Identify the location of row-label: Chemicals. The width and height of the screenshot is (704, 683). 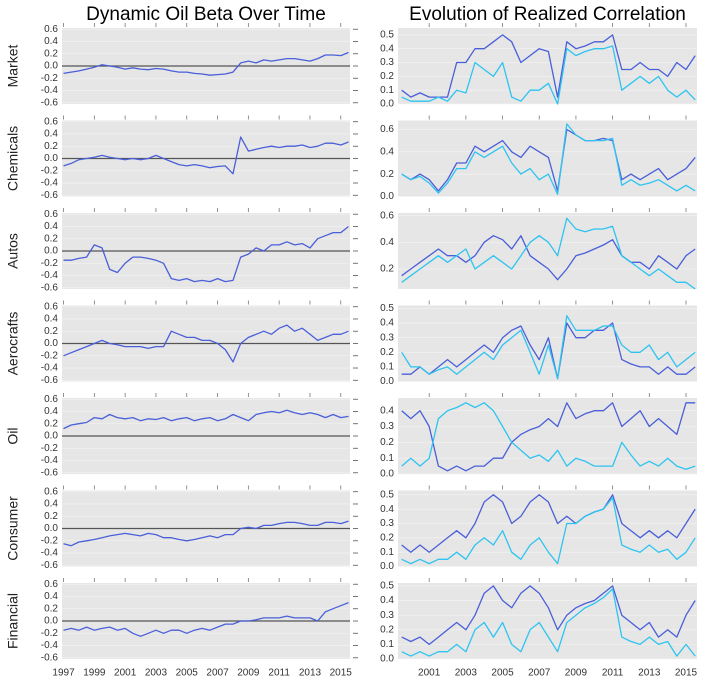
(13, 158).